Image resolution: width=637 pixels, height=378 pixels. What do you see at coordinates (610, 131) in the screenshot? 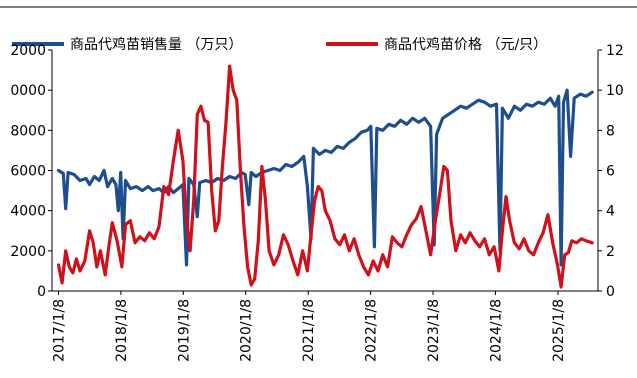
I see `y-right-tick-label: 8` at bounding box center [610, 131].